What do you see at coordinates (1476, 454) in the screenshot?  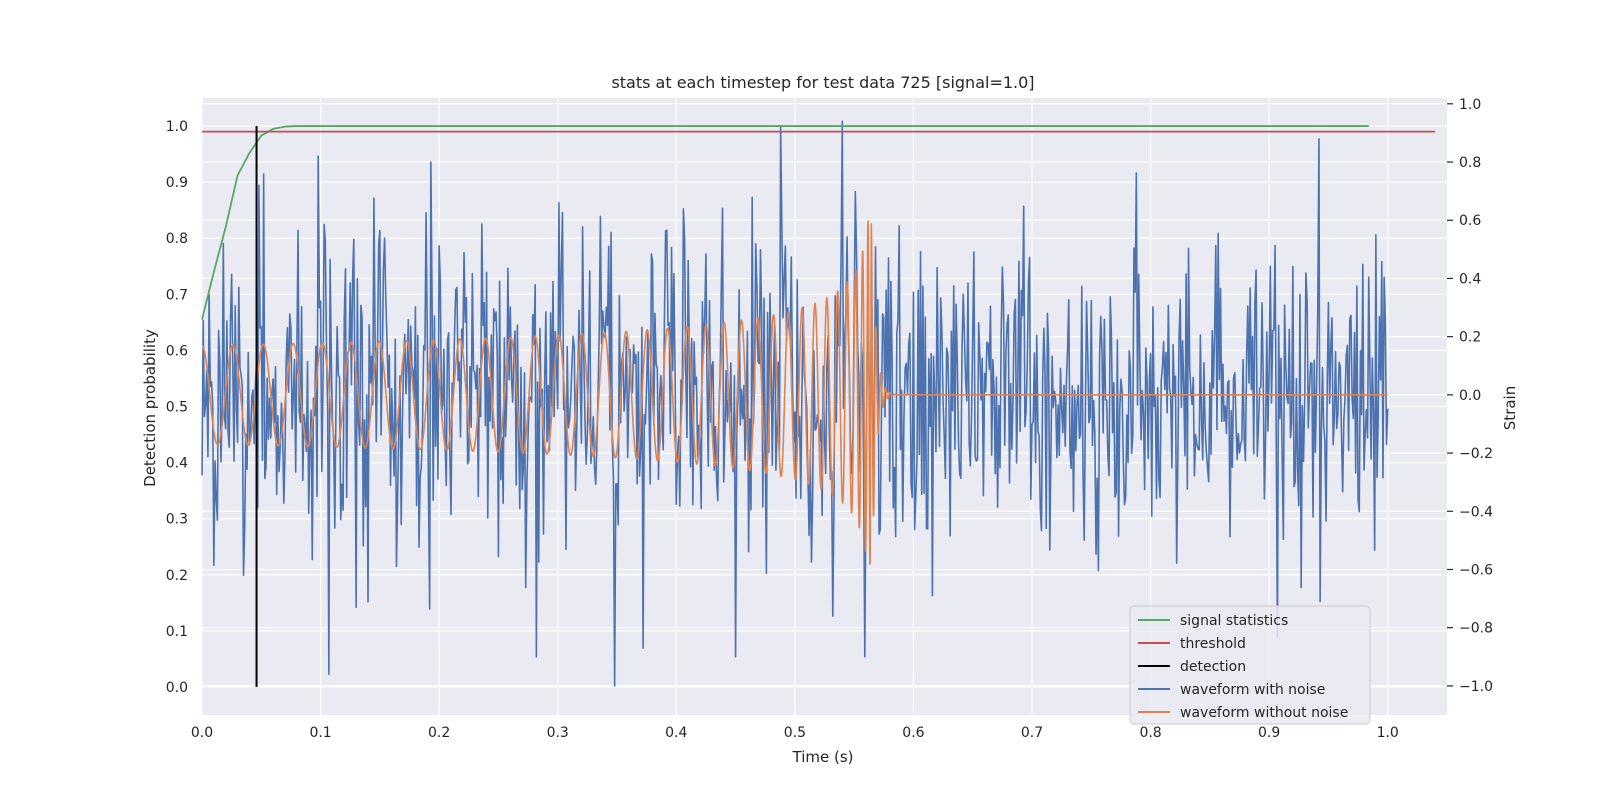 I see `y2-tick-label: −0.2` at bounding box center [1476, 454].